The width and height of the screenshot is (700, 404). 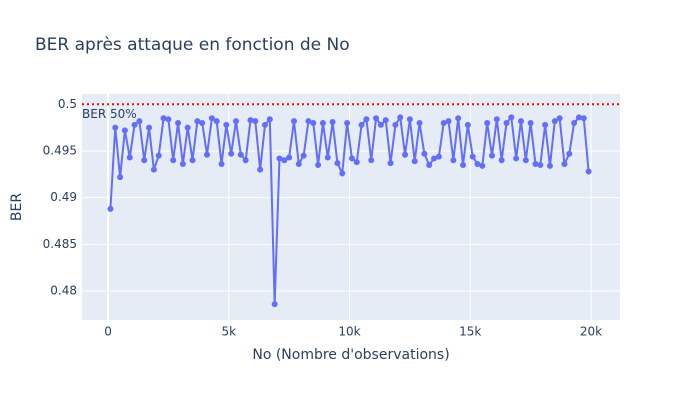 What do you see at coordinates (350, 355) in the screenshot?
I see `x-axis-title: No (Nombre d'observations)` at bounding box center [350, 355].